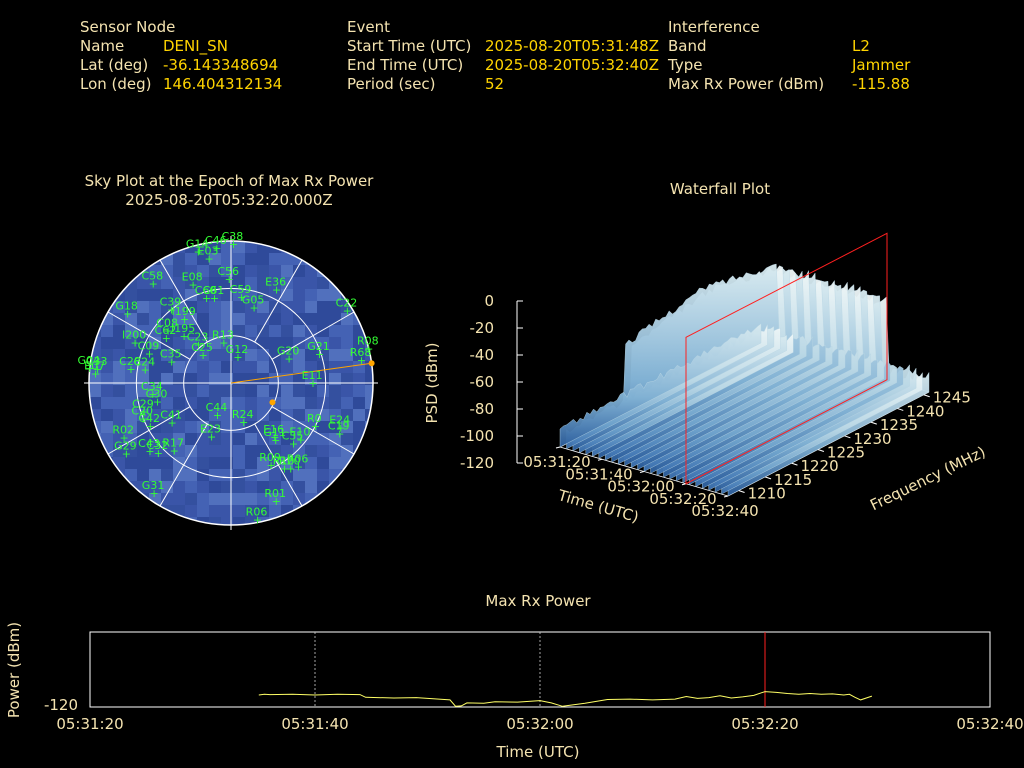  I want to click on satellite-label: C61, so click(214, 290).